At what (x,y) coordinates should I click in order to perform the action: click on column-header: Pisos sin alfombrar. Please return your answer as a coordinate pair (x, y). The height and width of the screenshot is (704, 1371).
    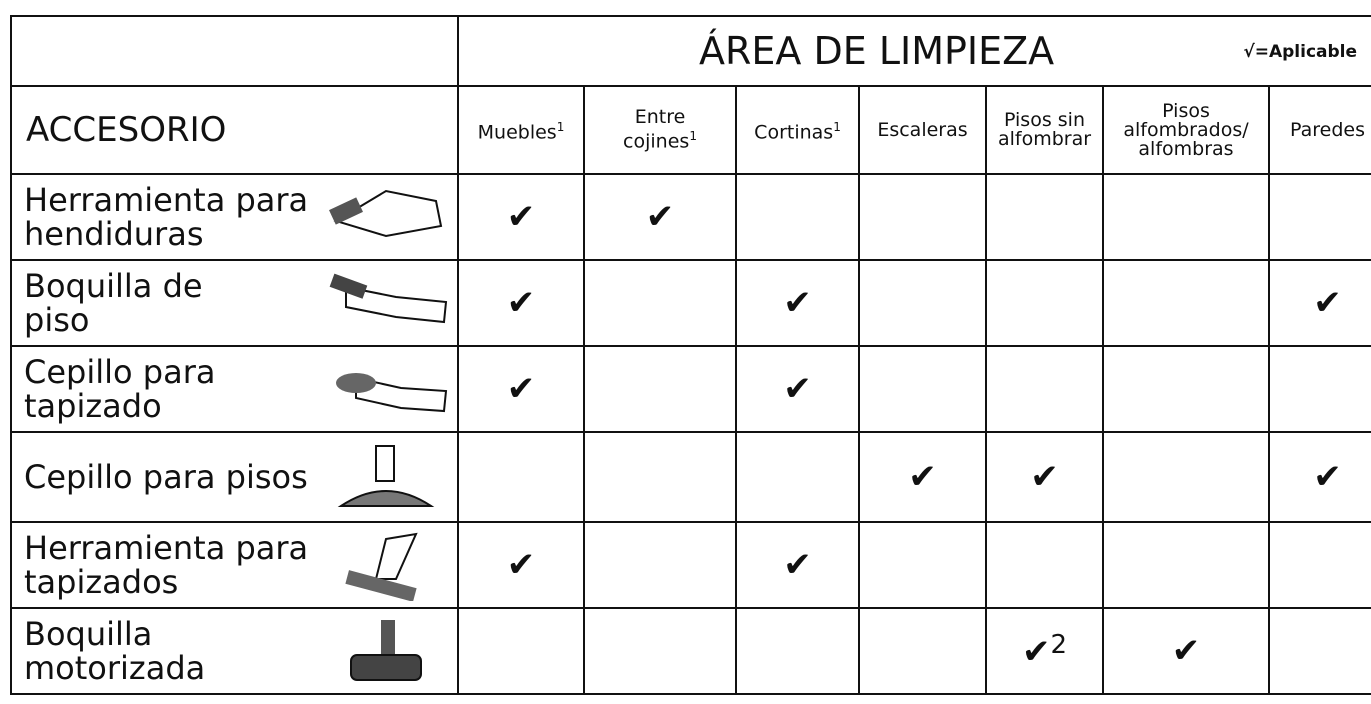
    Looking at the image, I should click on (1044, 130).